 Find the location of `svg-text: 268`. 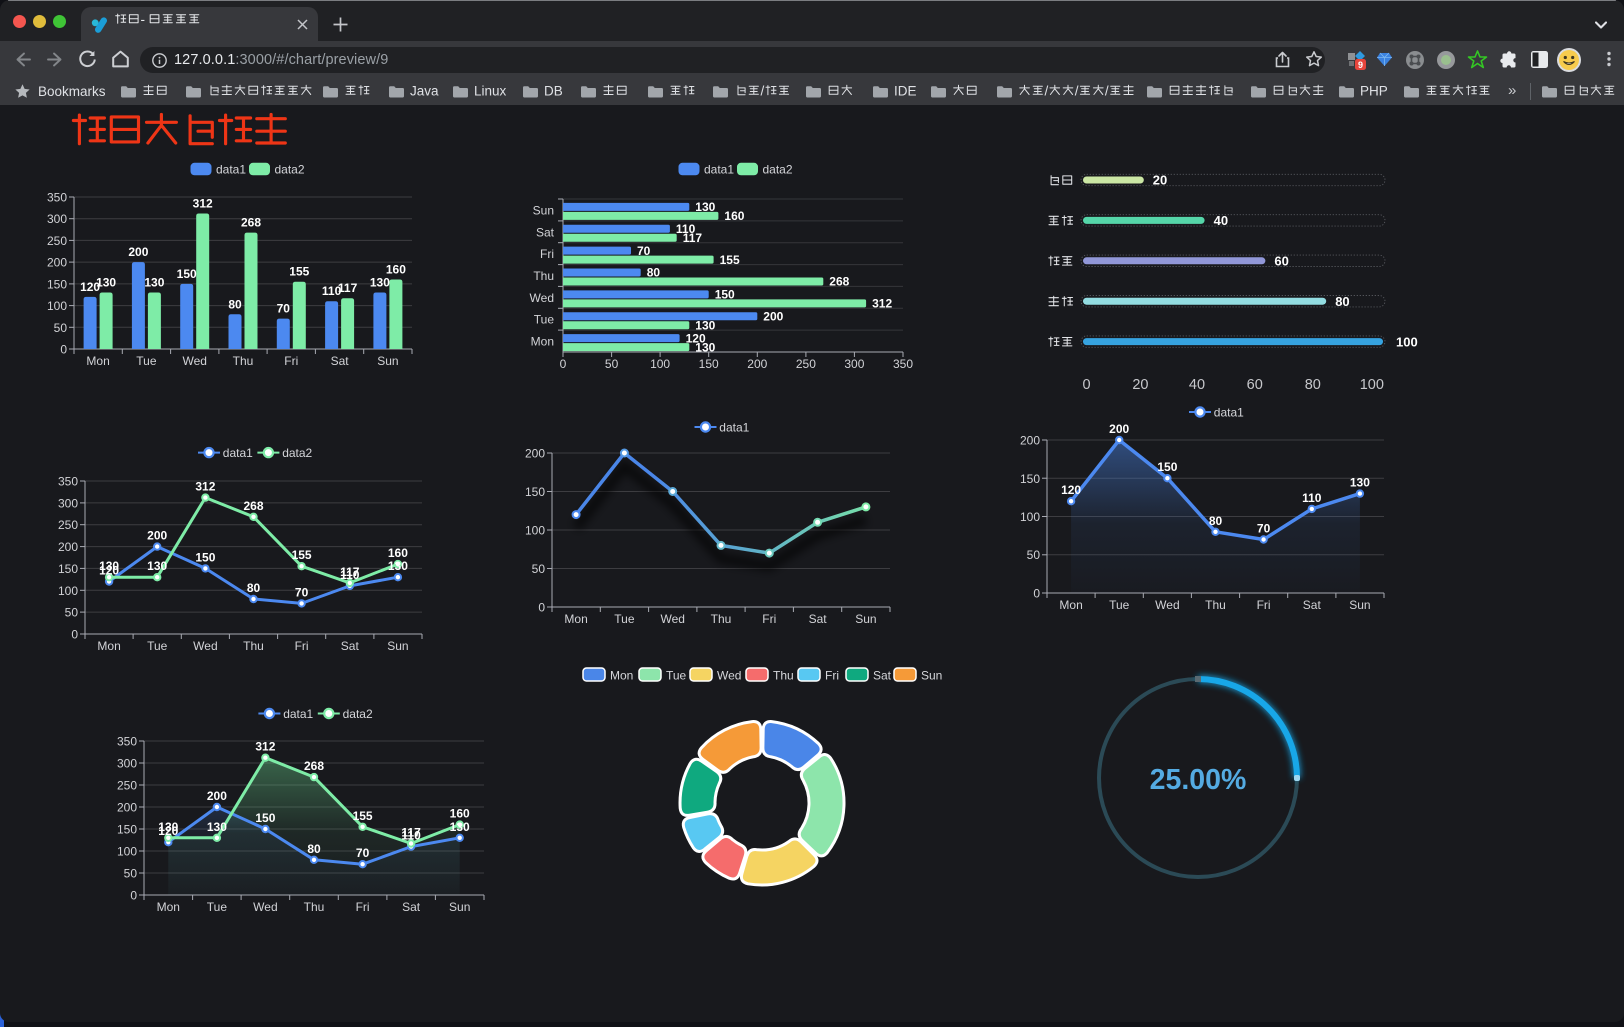

svg-text: 268 is located at coordinates (253, 506).